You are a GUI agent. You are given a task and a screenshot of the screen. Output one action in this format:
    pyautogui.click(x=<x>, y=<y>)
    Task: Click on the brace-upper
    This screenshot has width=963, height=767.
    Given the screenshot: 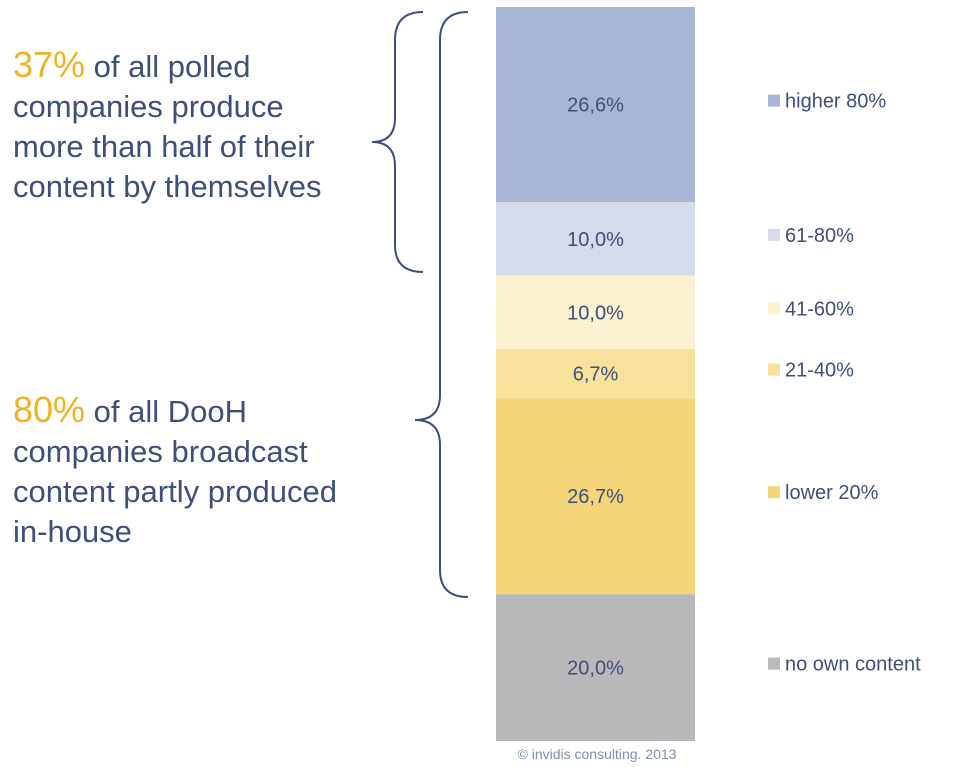 What is the action you would take?
    pyautogui.click(x=397, y=142)
    